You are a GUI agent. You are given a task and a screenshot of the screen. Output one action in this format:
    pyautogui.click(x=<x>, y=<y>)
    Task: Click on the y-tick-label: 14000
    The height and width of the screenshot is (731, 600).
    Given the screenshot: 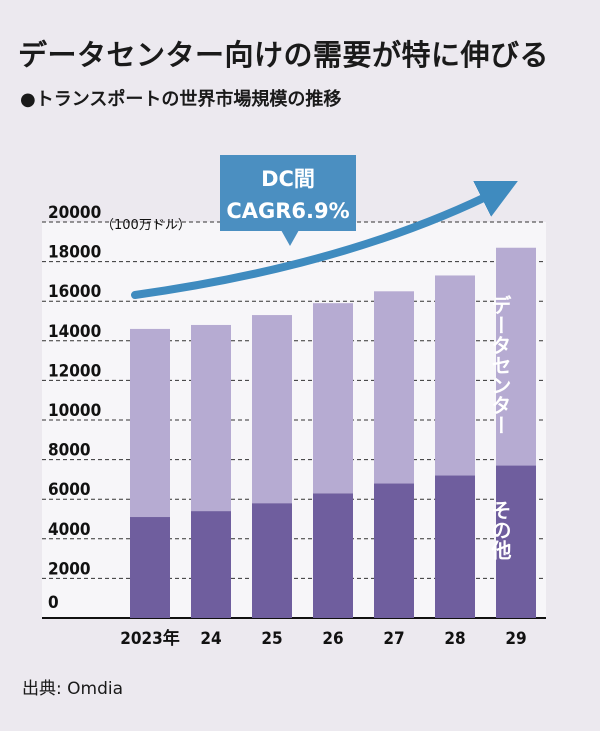 What is the action you would take?
    pyautogui.click(x=74, y=332)
    